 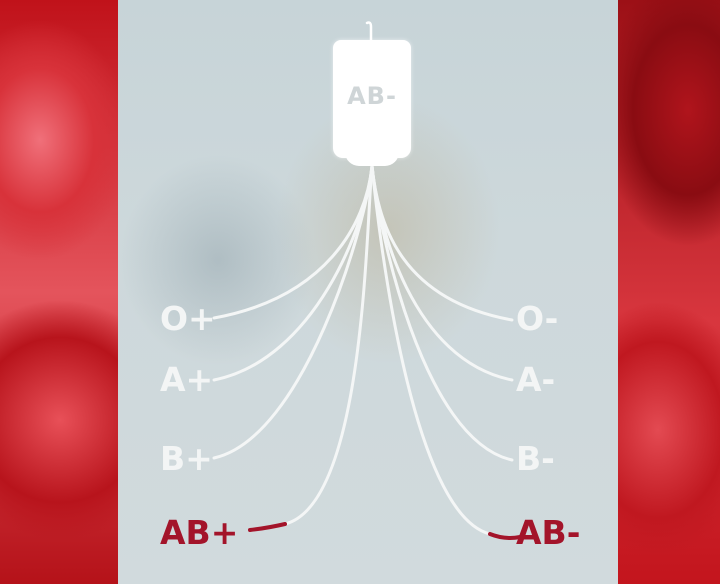 What do you see at coordinates (548, 532) in the screenshot?
I see `right-label-ab-negative: AB-` at bounding box center [548, 532].